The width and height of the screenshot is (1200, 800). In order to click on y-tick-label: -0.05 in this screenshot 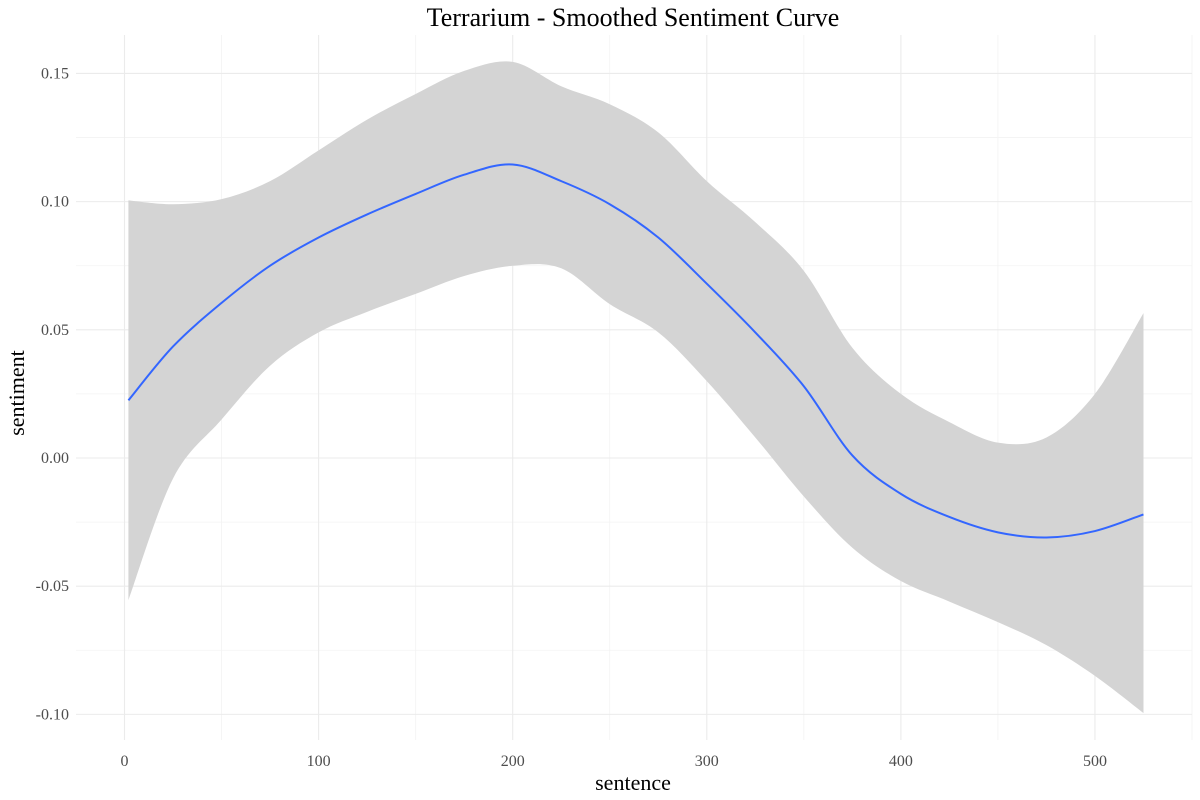, I will do `click(52, 586)`.